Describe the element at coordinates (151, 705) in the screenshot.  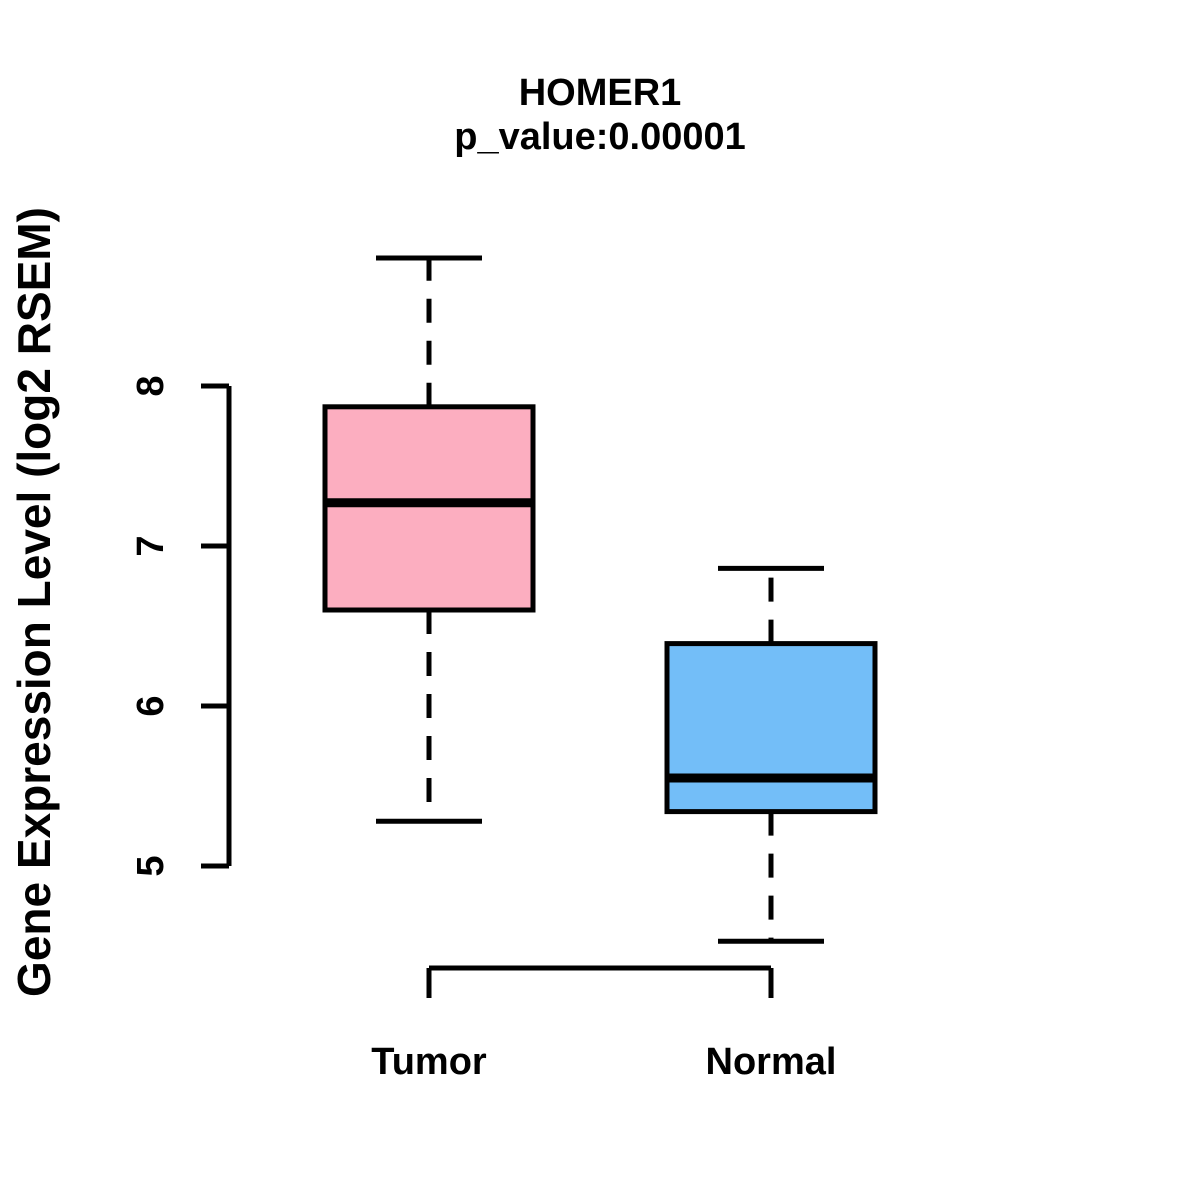
I see `y-axis-tick-label: 6` at that location.